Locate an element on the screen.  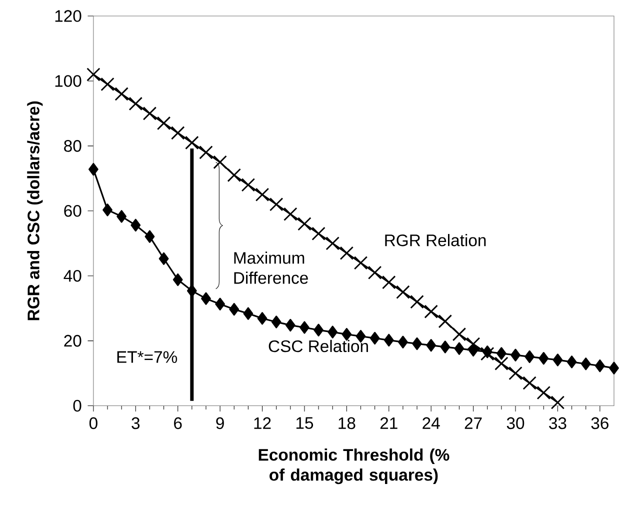
x-tick-label: 21 is located at coordinates (389, 423).